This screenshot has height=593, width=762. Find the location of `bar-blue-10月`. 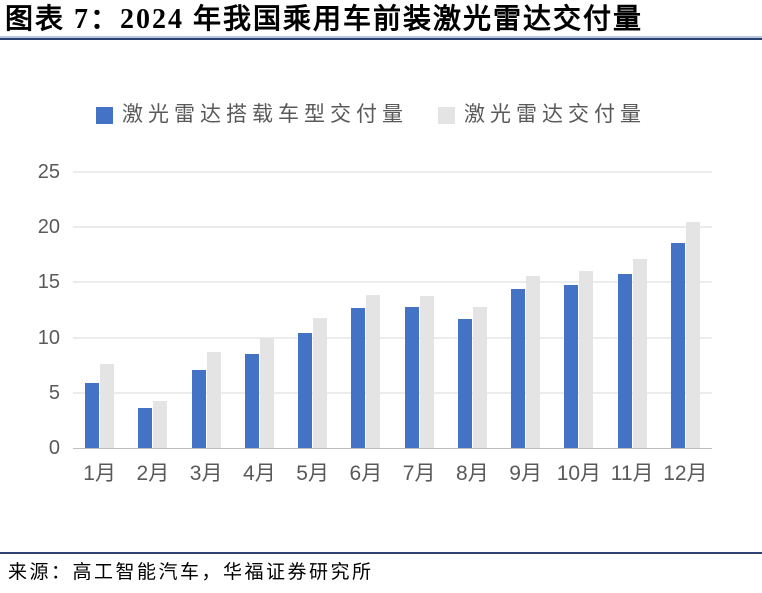

bar-blue-10月 is located at coordinates (571, 366).